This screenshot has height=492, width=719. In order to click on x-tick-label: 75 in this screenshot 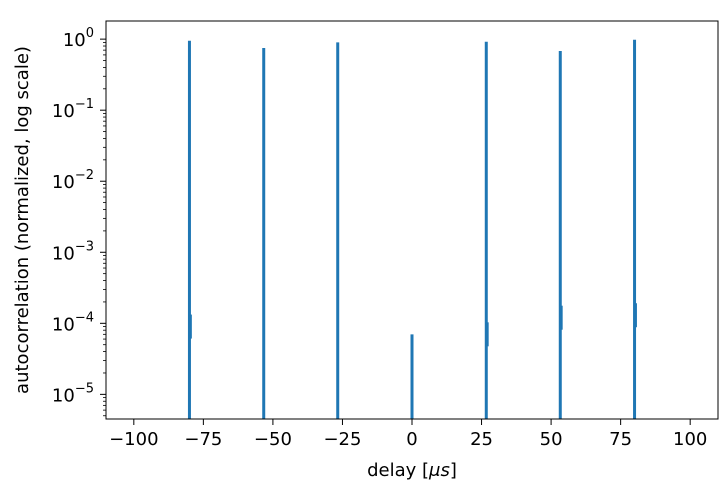, I will do `click(620, 439)`.